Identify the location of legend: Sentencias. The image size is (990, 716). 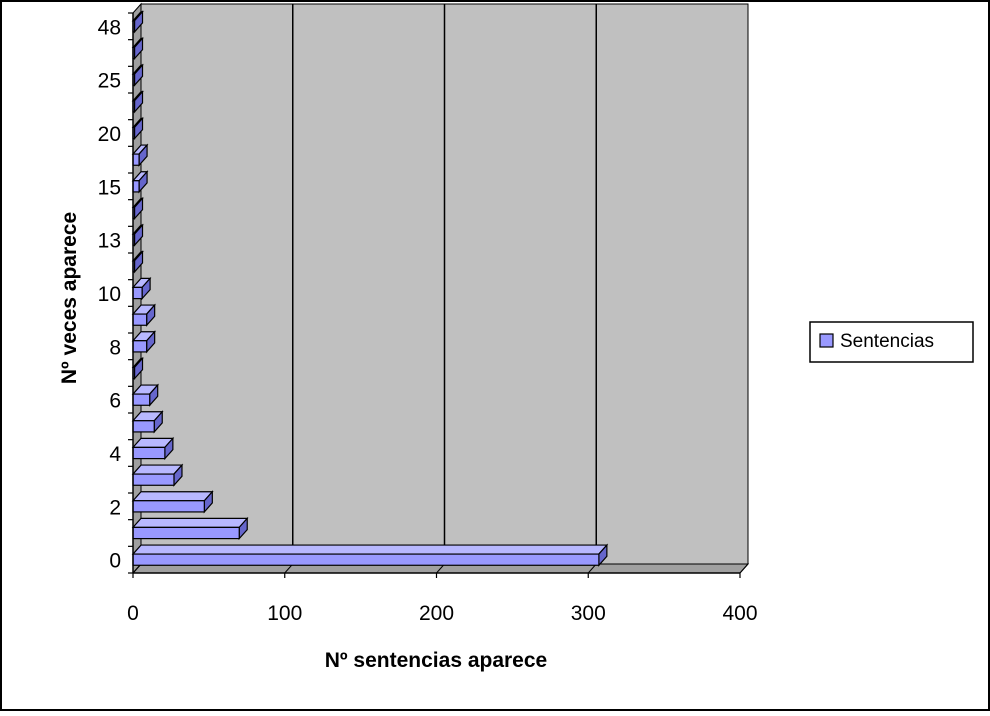
(891, 342).